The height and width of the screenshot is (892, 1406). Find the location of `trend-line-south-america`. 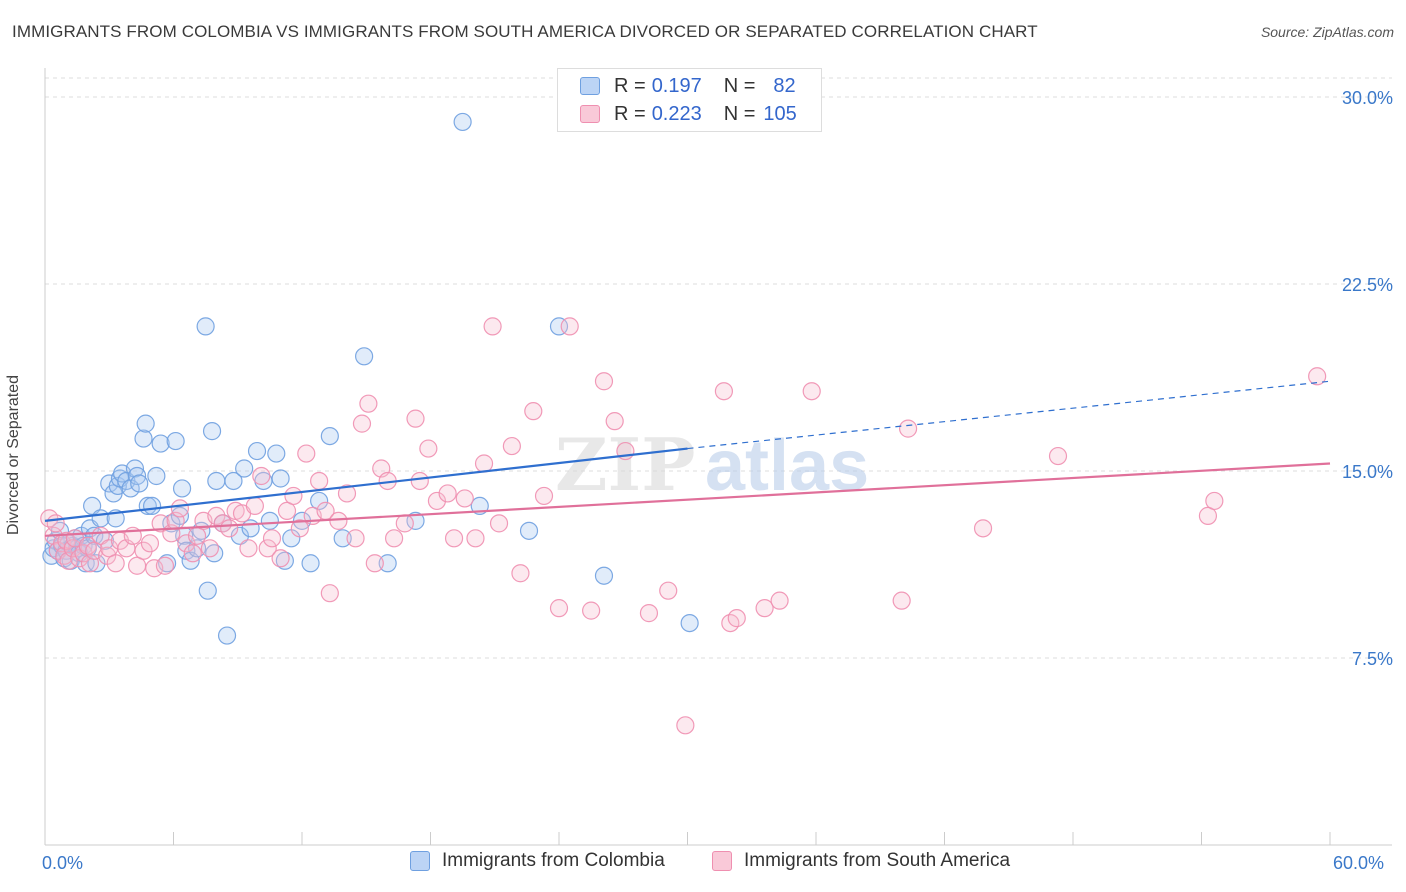

trend-line-south-america is located at coordinates (687, 499).